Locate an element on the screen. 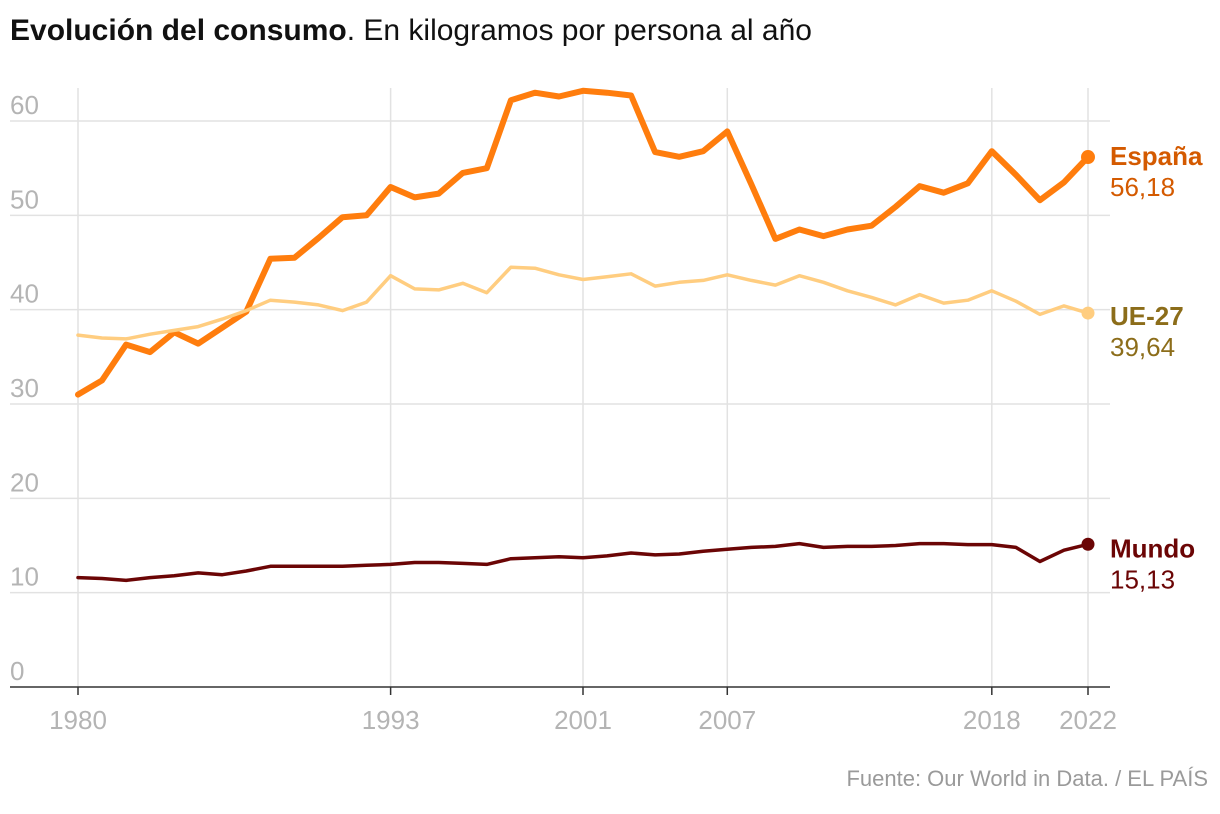  series-value-espana: 56,18 is located at coordinates (1142, 187).